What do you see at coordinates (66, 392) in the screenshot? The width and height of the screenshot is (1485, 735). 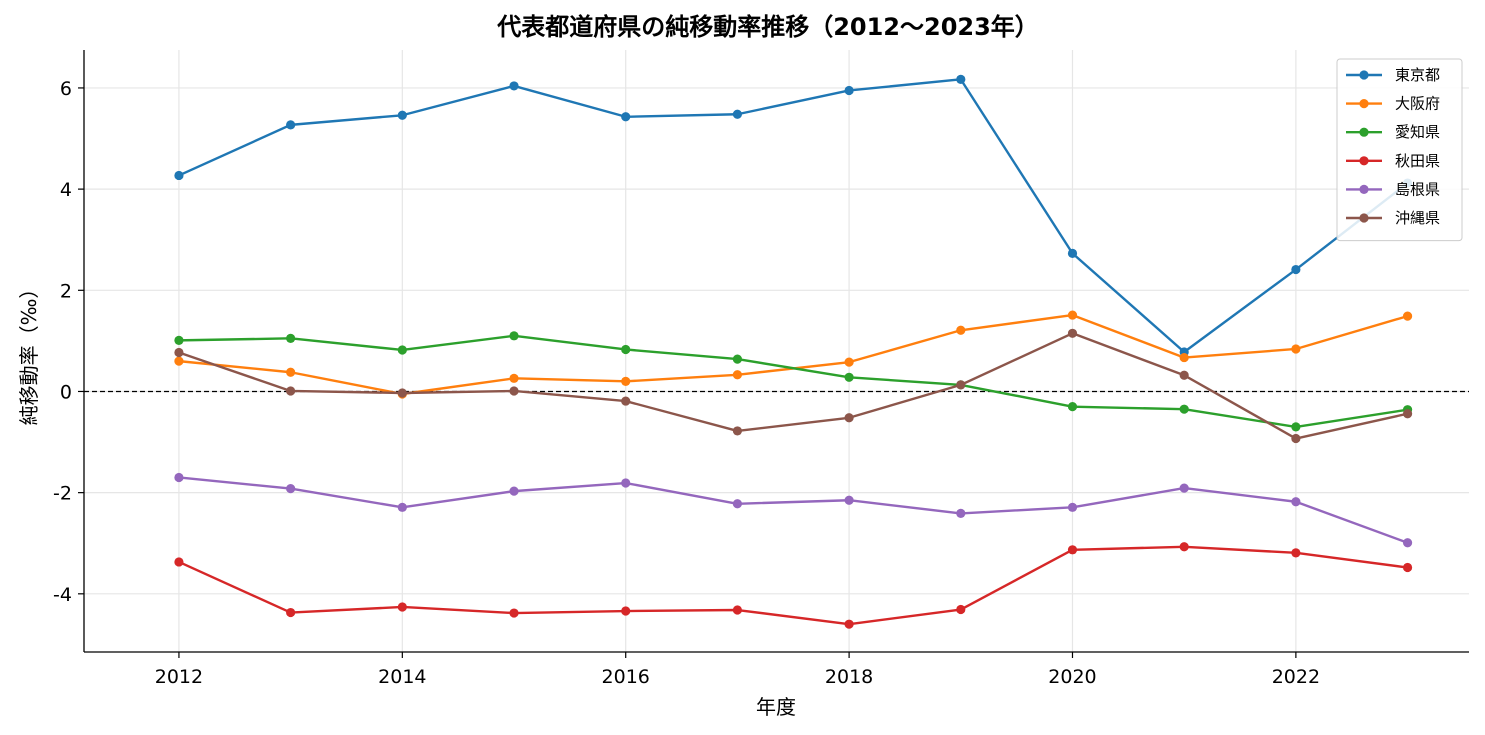 I see `y-tick-label: 0` at bounding box center [66, 392].